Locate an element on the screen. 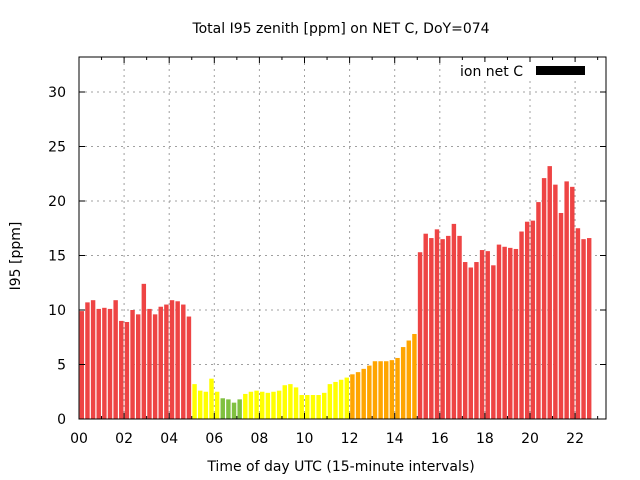  x-tick-label: 18 is located at coordinates (485, 439).